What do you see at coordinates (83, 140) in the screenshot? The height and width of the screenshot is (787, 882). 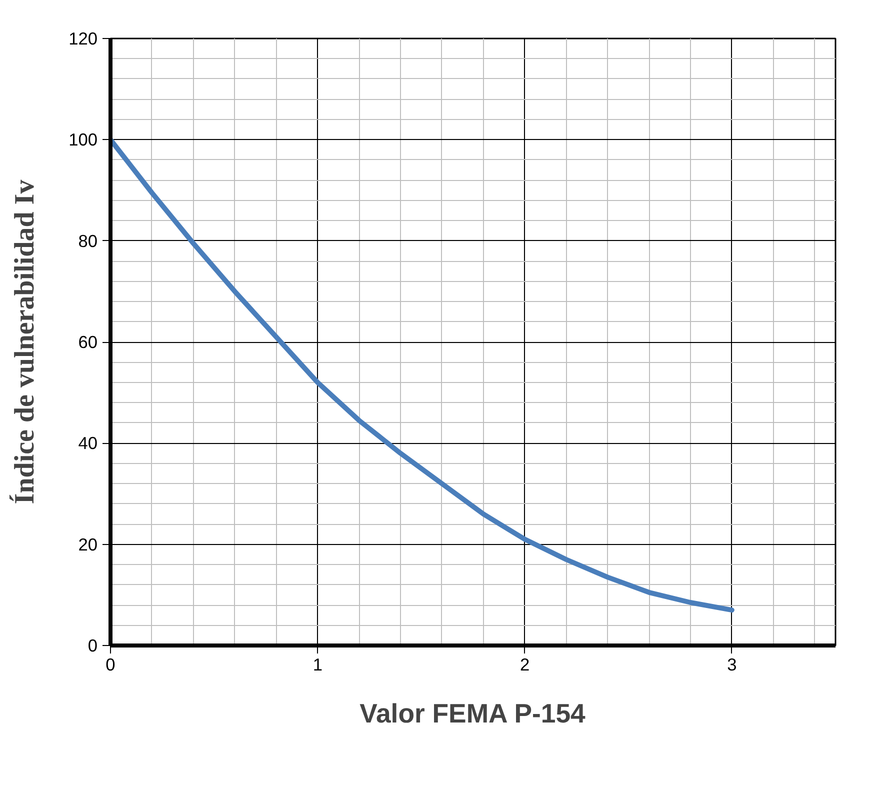 I see `y-tick-label: 100` at bounding box center [83, 140].